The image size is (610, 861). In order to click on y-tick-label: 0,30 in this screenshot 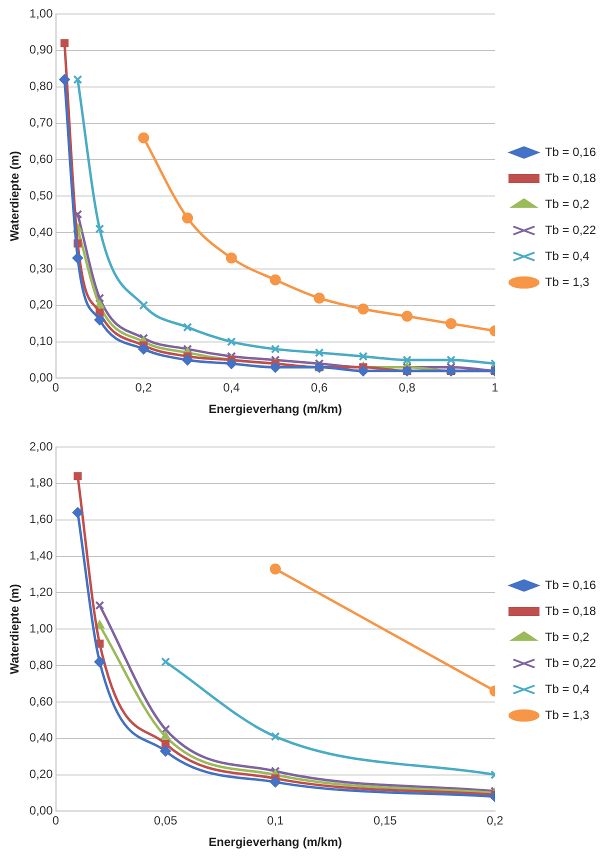, I will do `click(41, 268)`.